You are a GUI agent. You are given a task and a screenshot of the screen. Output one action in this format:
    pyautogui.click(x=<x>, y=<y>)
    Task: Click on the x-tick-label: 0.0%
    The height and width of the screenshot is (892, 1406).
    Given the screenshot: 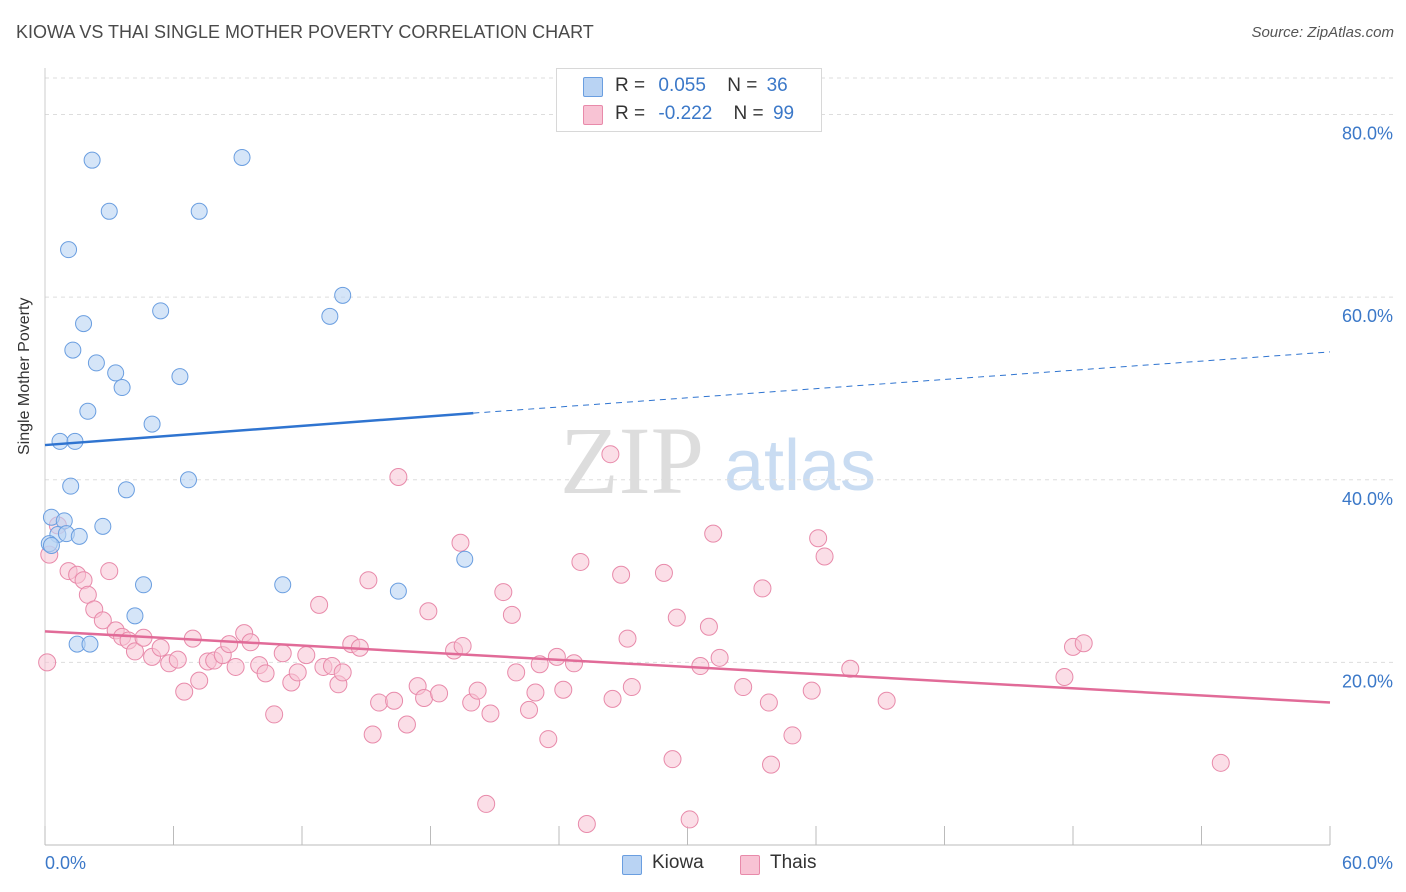 What is the action you would take?
    pyautogui.click(x=65, y=863)
    